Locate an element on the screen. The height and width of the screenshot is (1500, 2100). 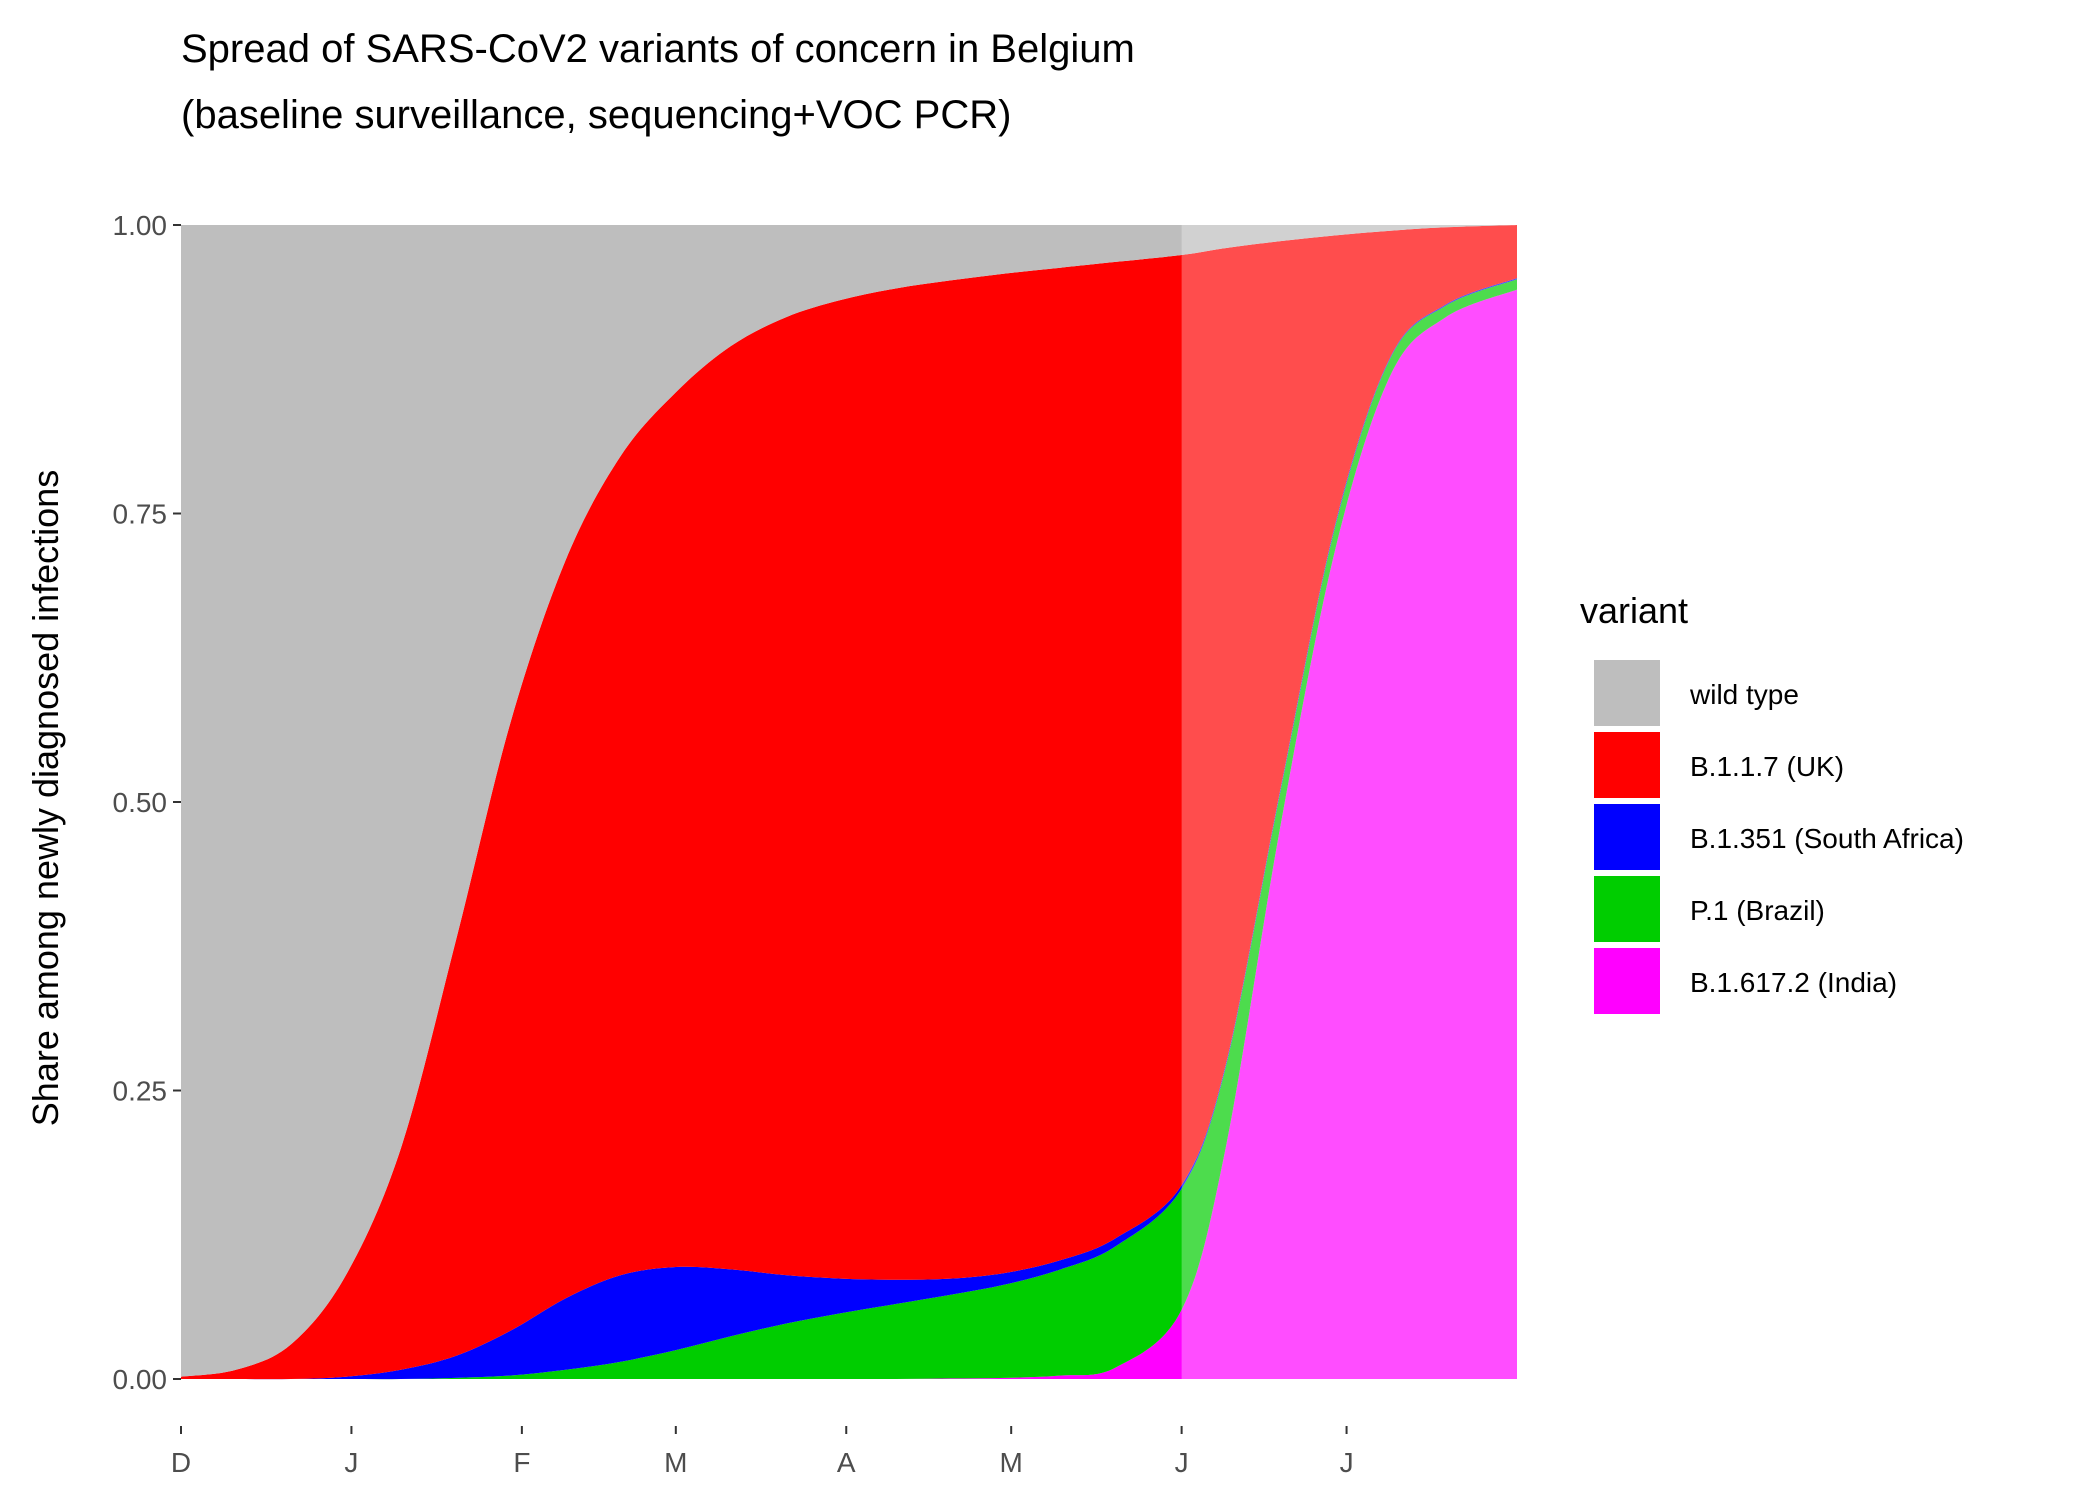
projection-overlay is located at coordinates (1349, 802).